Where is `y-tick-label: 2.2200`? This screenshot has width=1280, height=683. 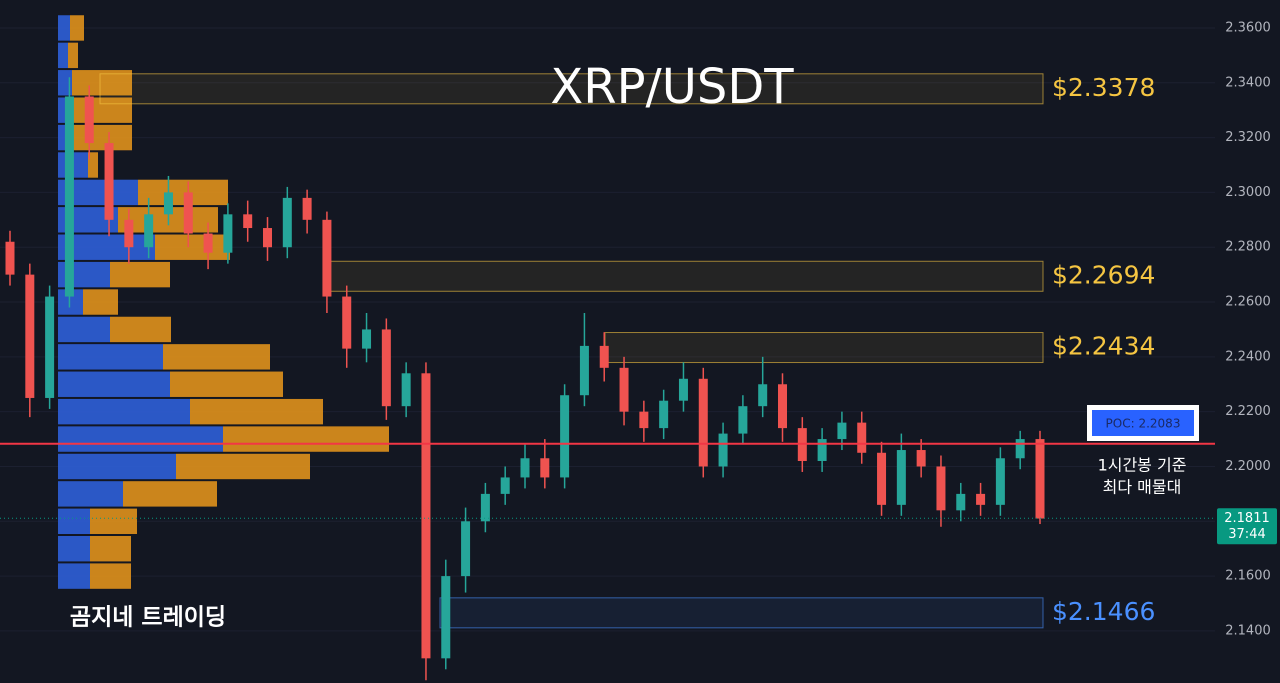 y-tick-label: 2.2200 is located at coordinates (1248, 411).